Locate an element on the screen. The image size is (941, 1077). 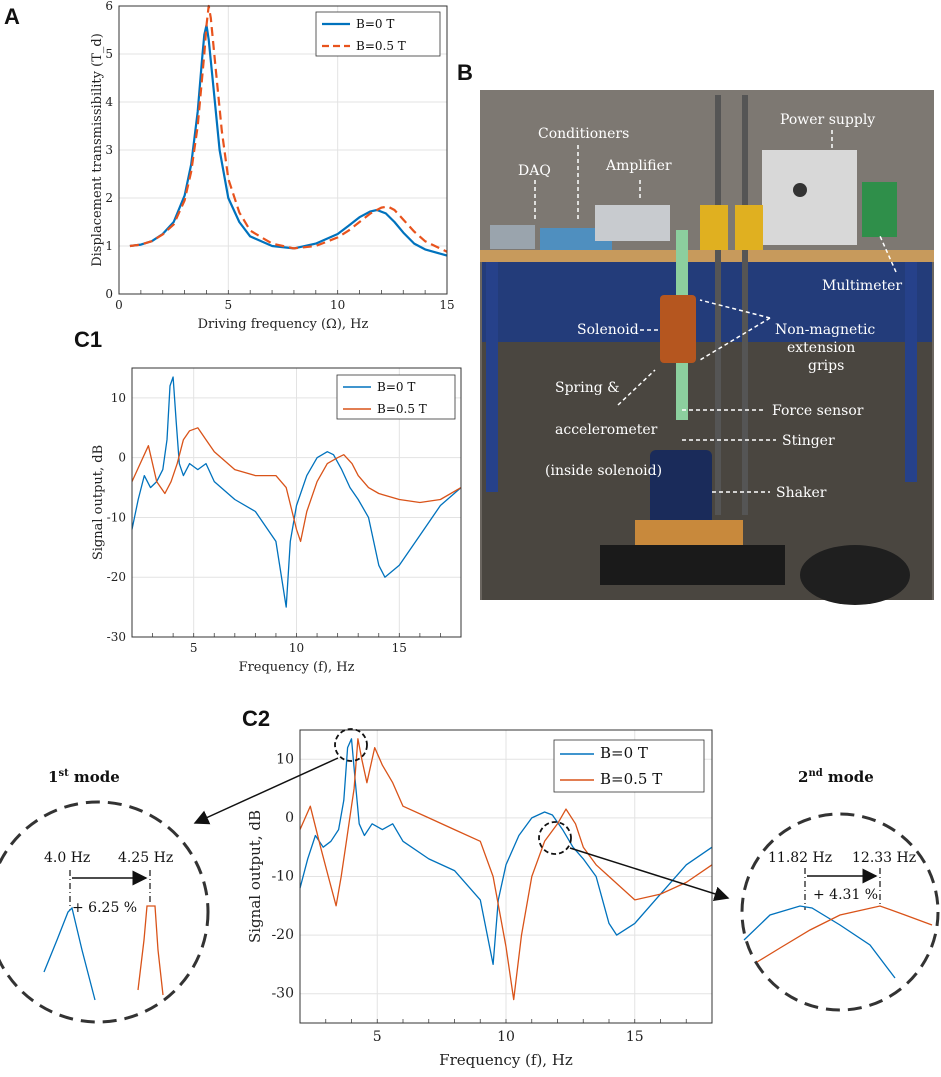
zoom-connectors is located at coordinates (461, 815).